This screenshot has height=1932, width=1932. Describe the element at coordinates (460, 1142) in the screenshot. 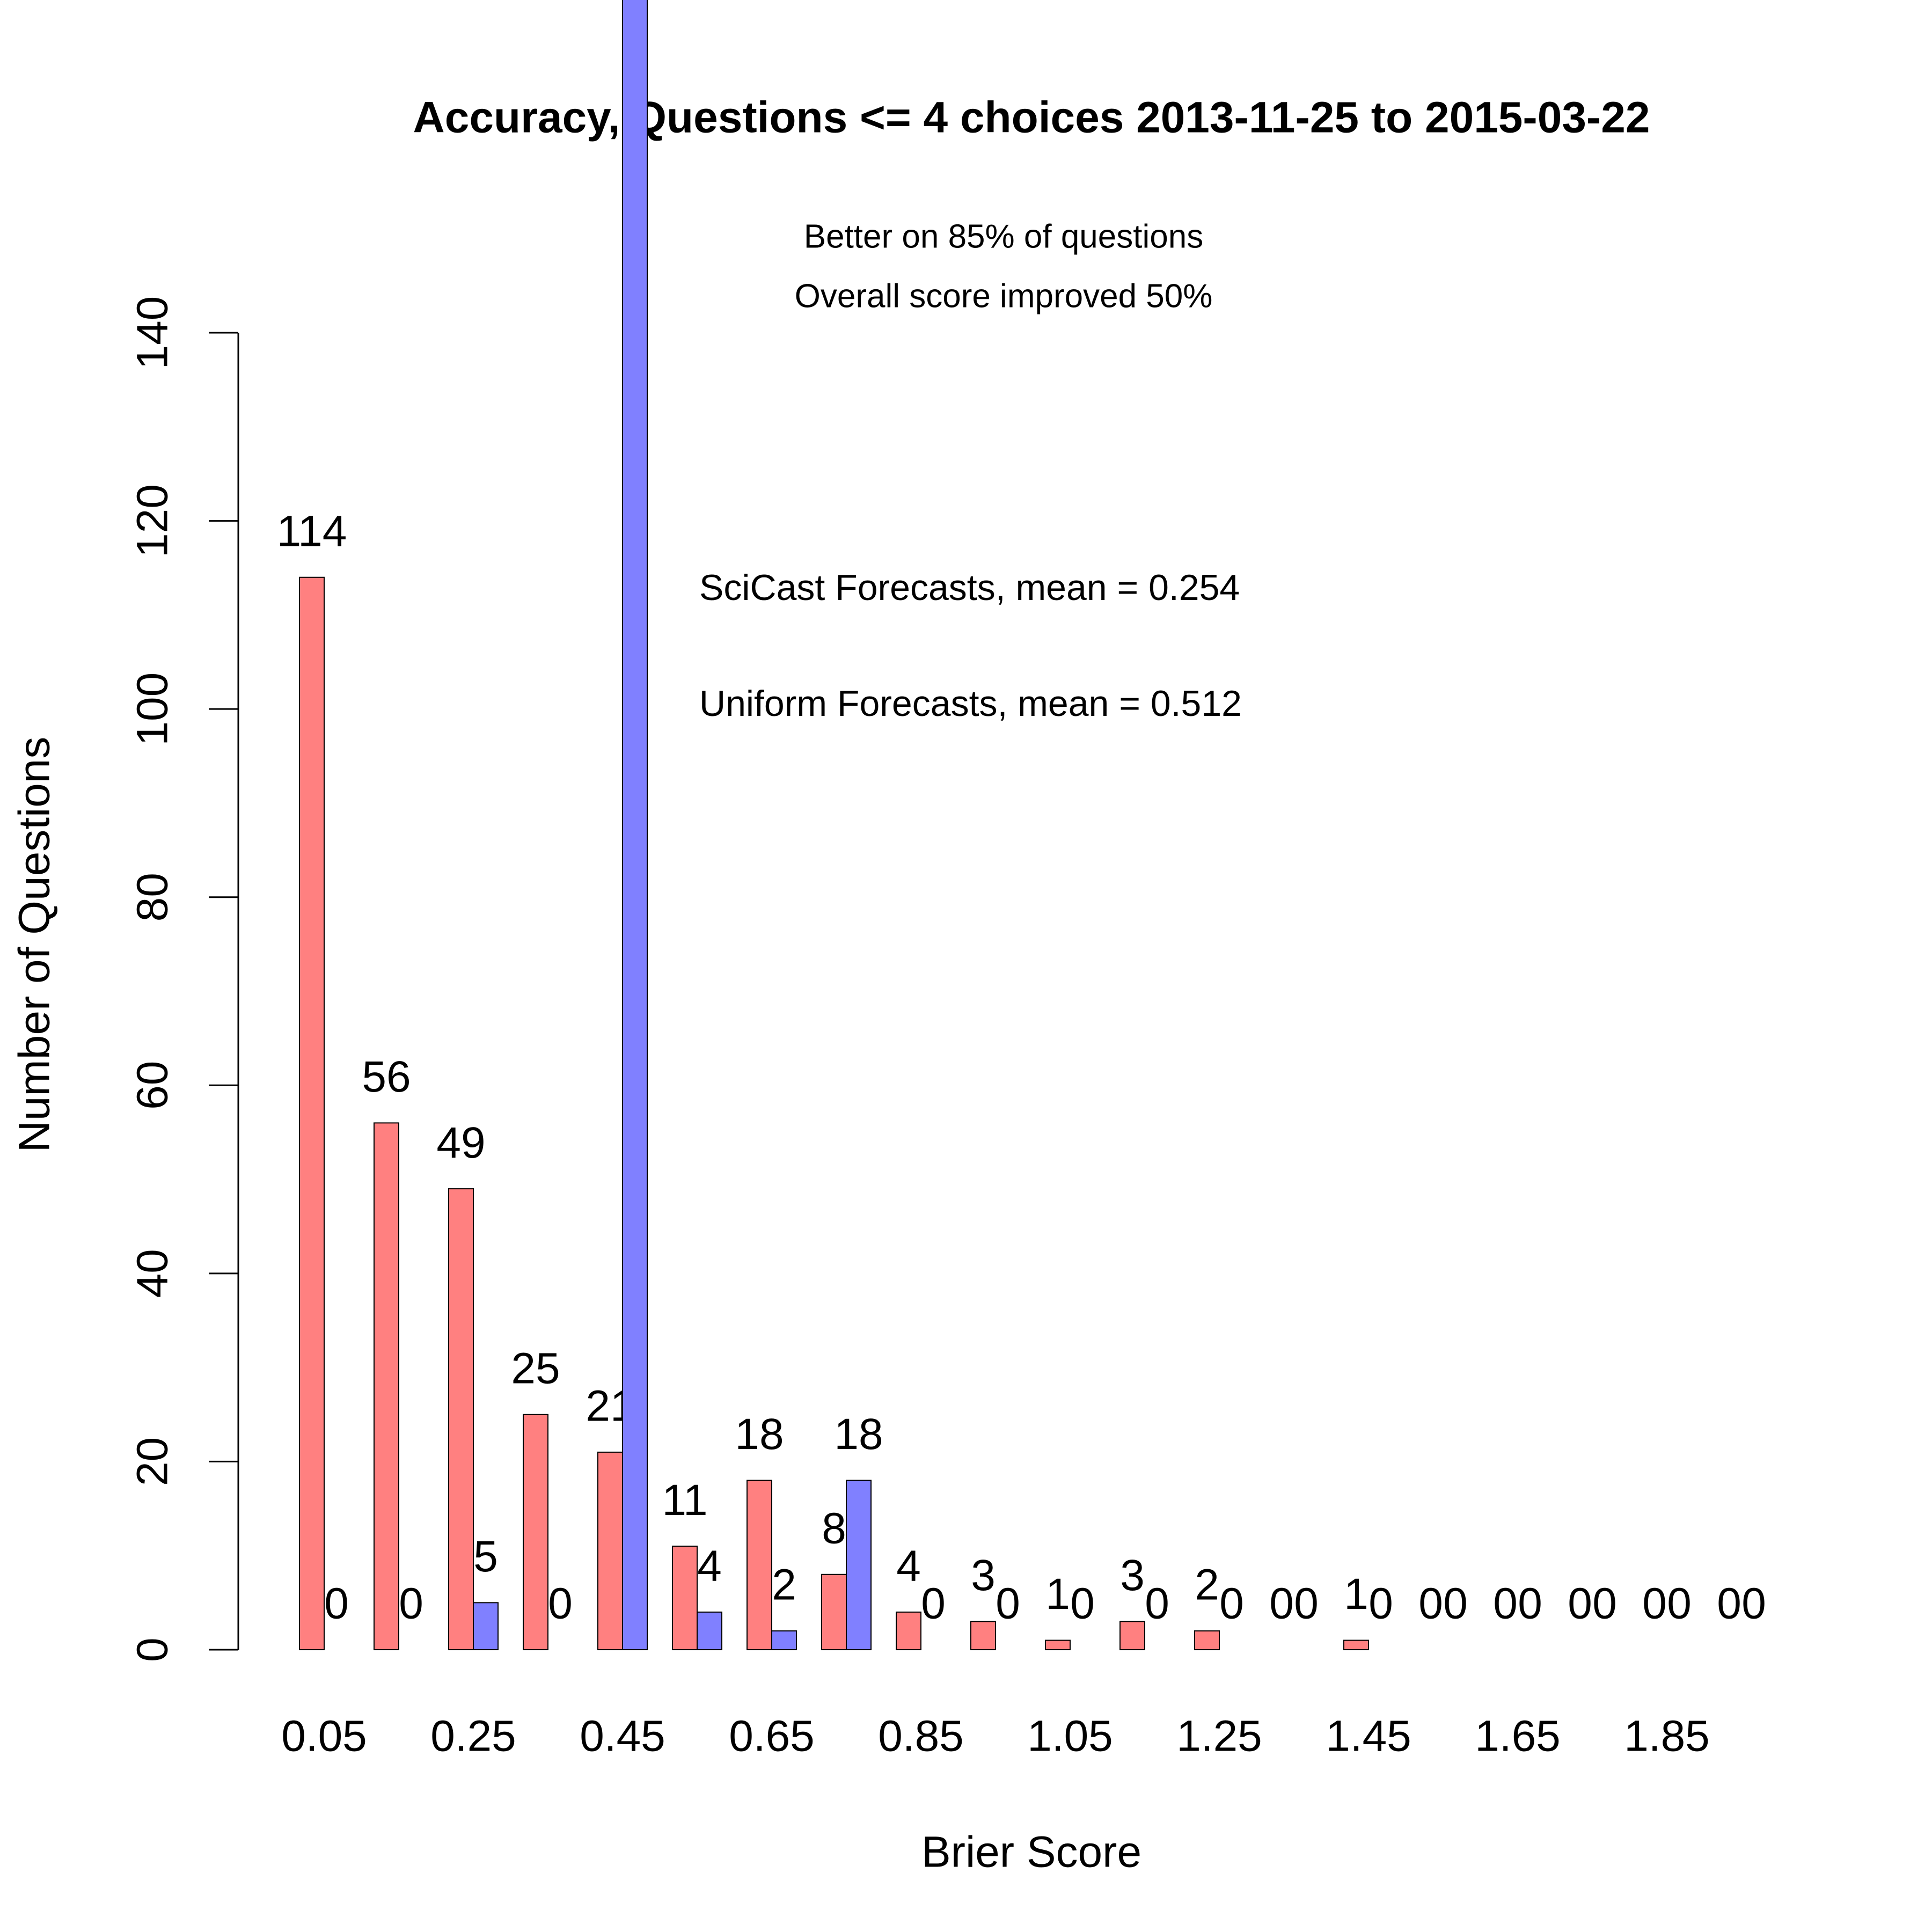

I see `value-label: 49` at that location.